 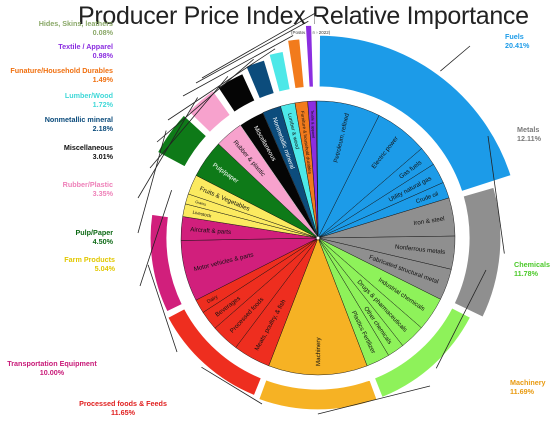 I want to click on legend-name-farm-products: Farm Products, so click(x=89, y=259).